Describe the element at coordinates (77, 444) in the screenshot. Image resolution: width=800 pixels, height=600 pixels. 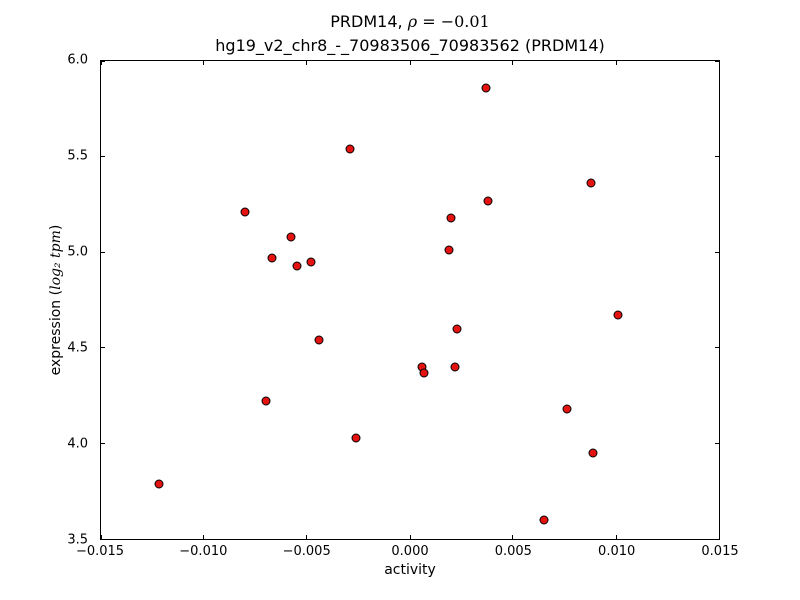
I see `y-tick-label: 4.0` at that location.